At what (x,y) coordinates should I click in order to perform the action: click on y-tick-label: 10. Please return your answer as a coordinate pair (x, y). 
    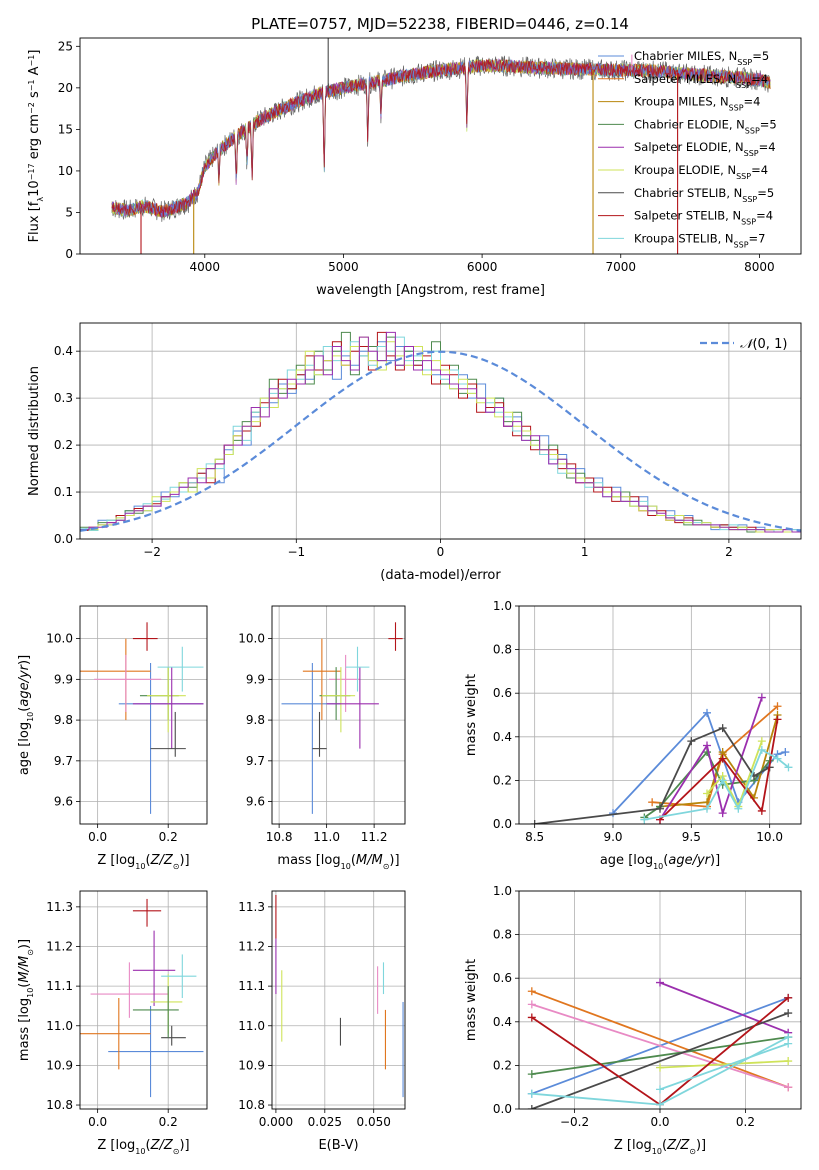
    Looking at the image, I should click on (65, 171).